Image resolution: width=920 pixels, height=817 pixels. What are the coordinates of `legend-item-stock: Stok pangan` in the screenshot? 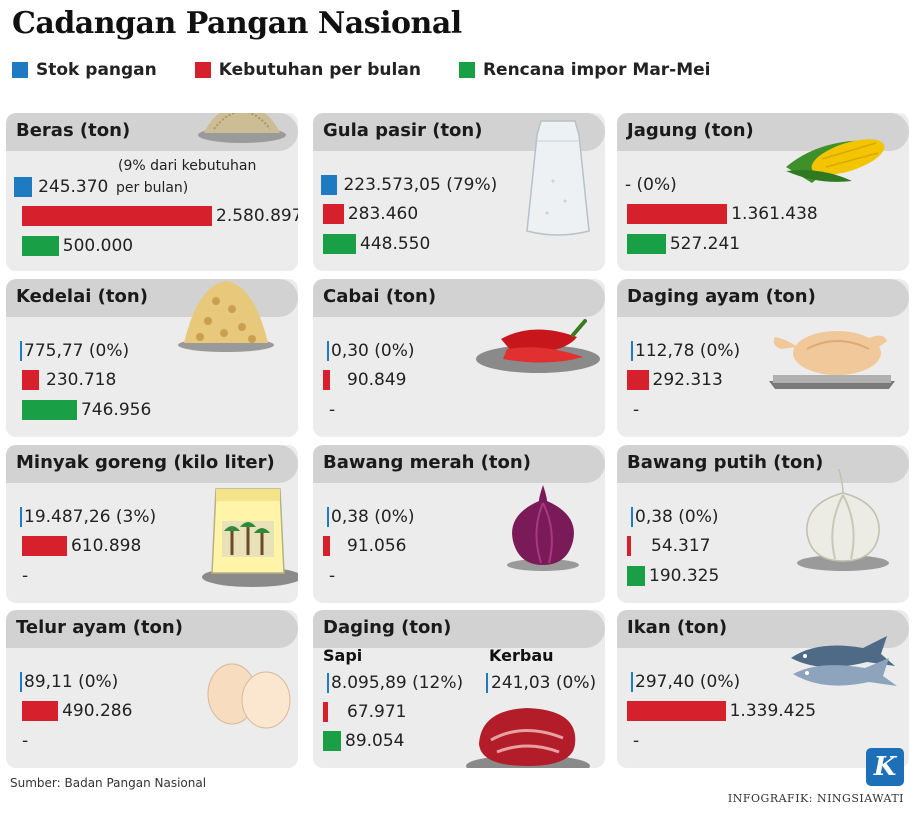 It's located at (84, 70).